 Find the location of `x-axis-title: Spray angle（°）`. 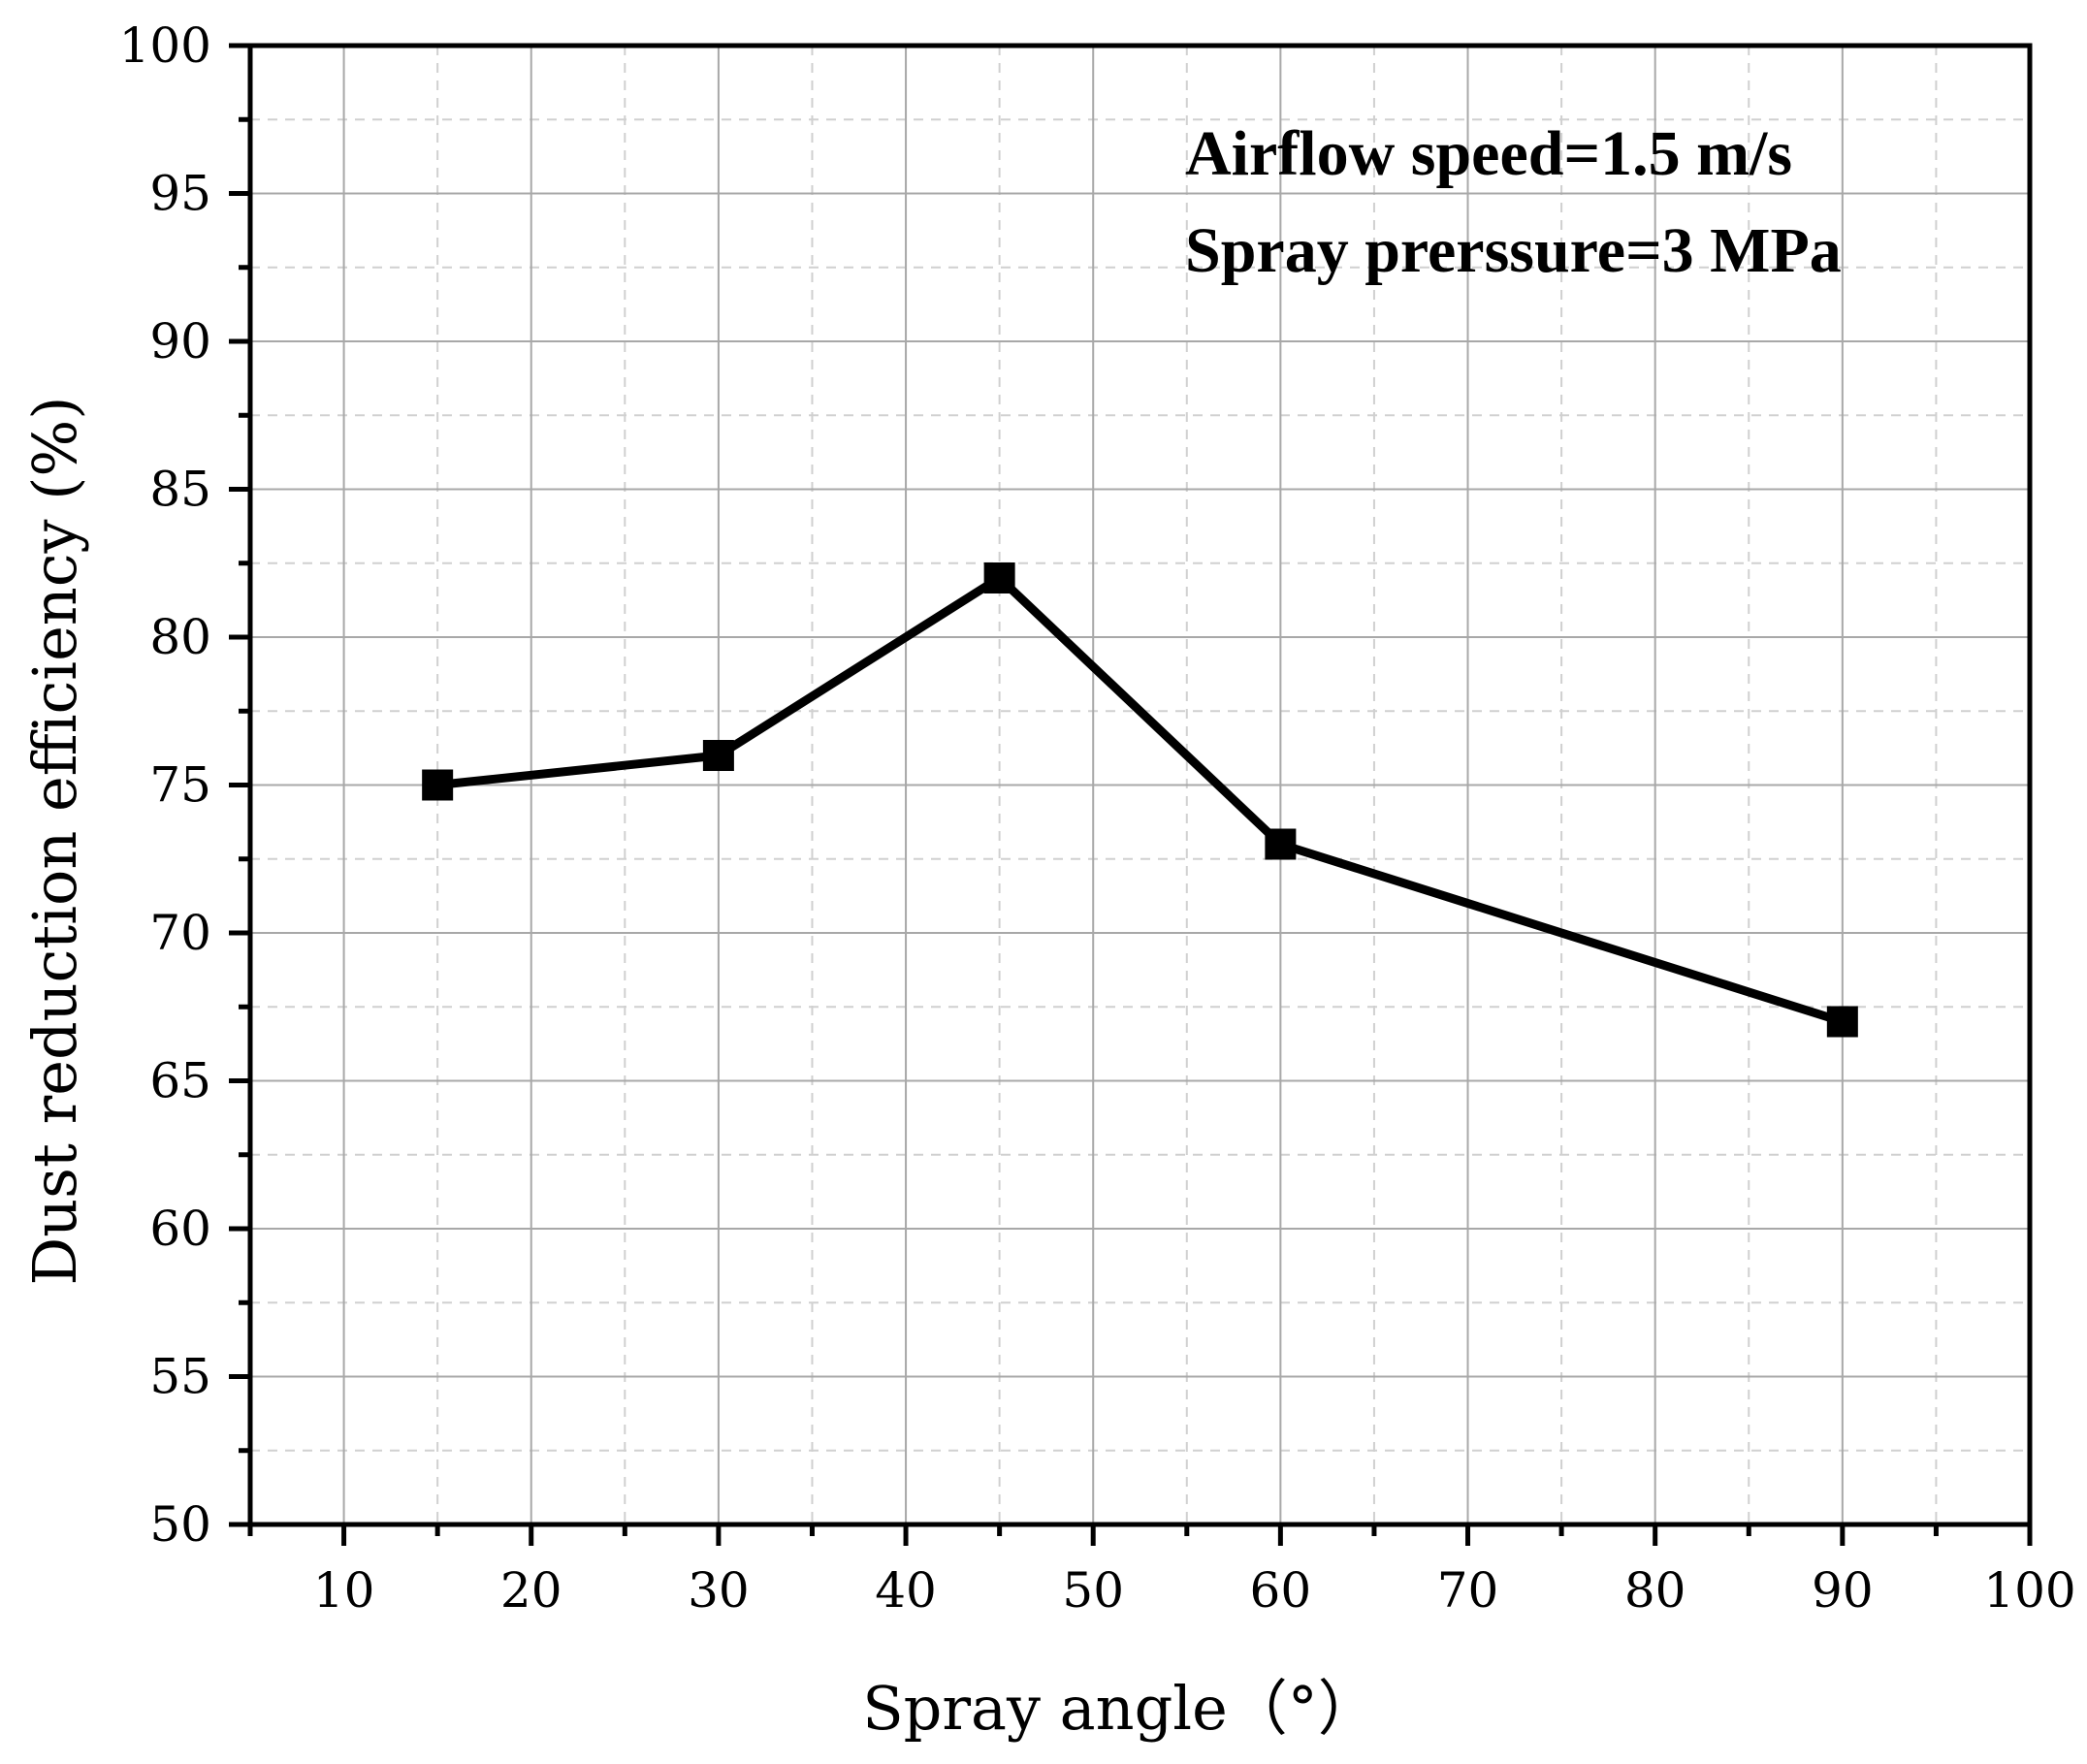

x-axis-title: Spray angle（°） is located at coordinates (1120, 1709).